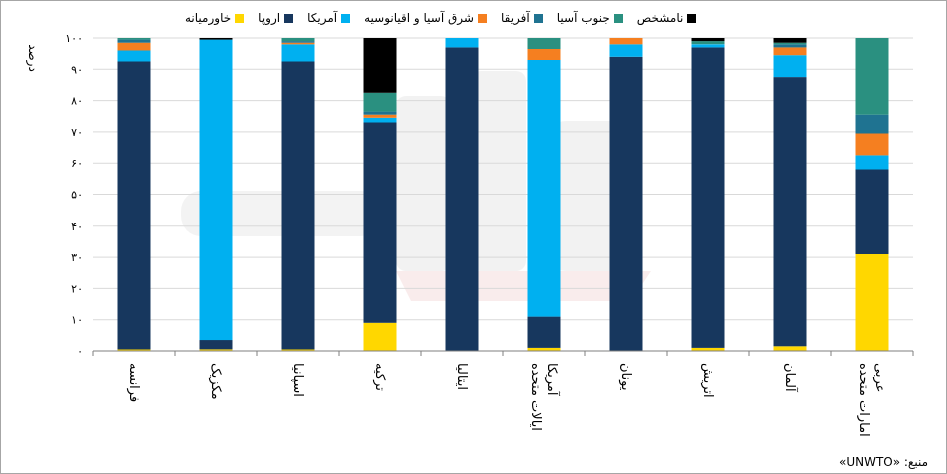 This screenshot has height=474, width=947. I want to click on x-category-label: اسپانیا, so click(297, 380).